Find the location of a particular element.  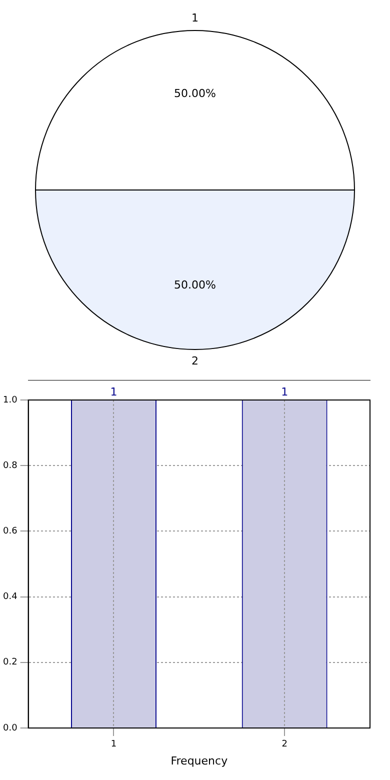

y-tick-label: 0.8 is located at coordinates (10, 465).